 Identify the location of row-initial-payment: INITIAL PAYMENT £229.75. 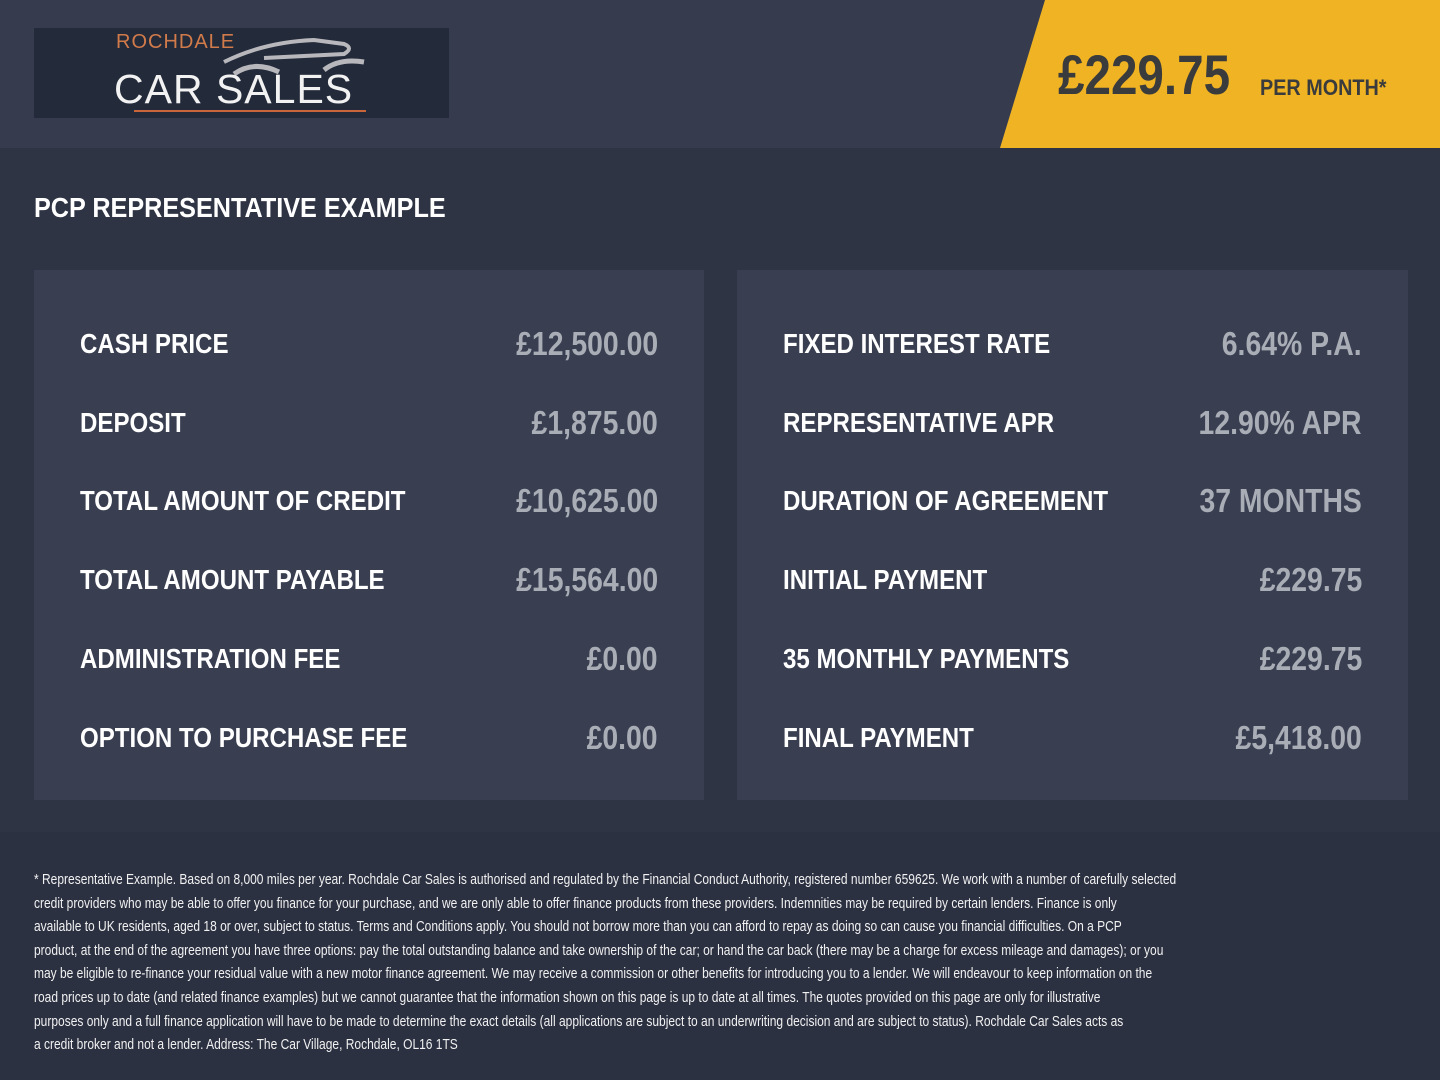
(1072, 582).